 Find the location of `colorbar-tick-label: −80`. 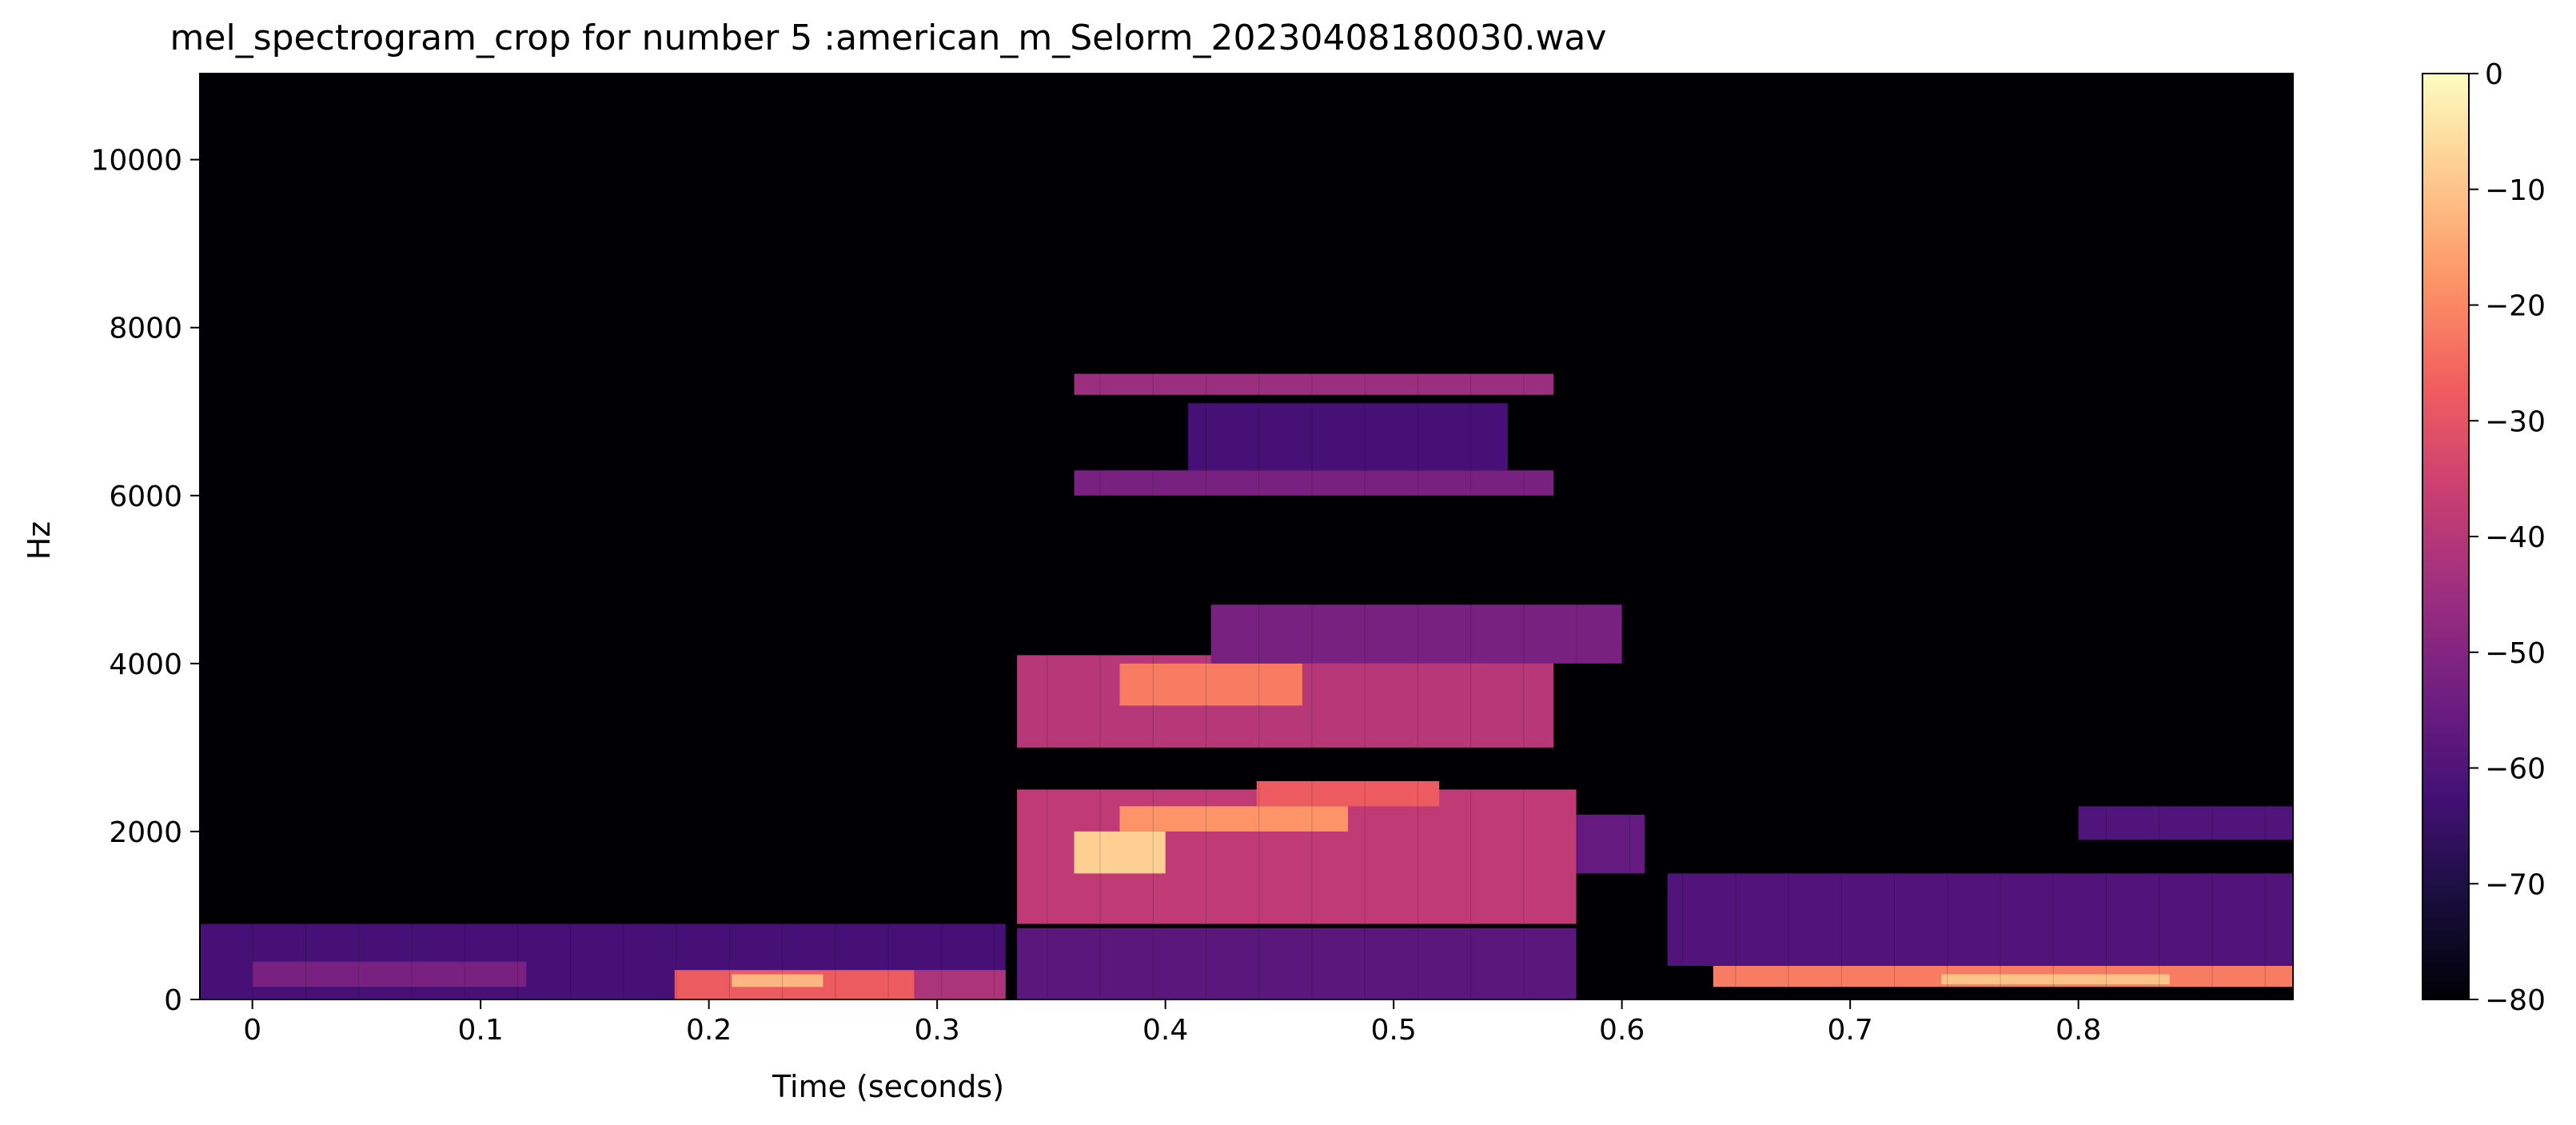

colorbar-tick-label: −80 is located at coordinates (2515, 1000).